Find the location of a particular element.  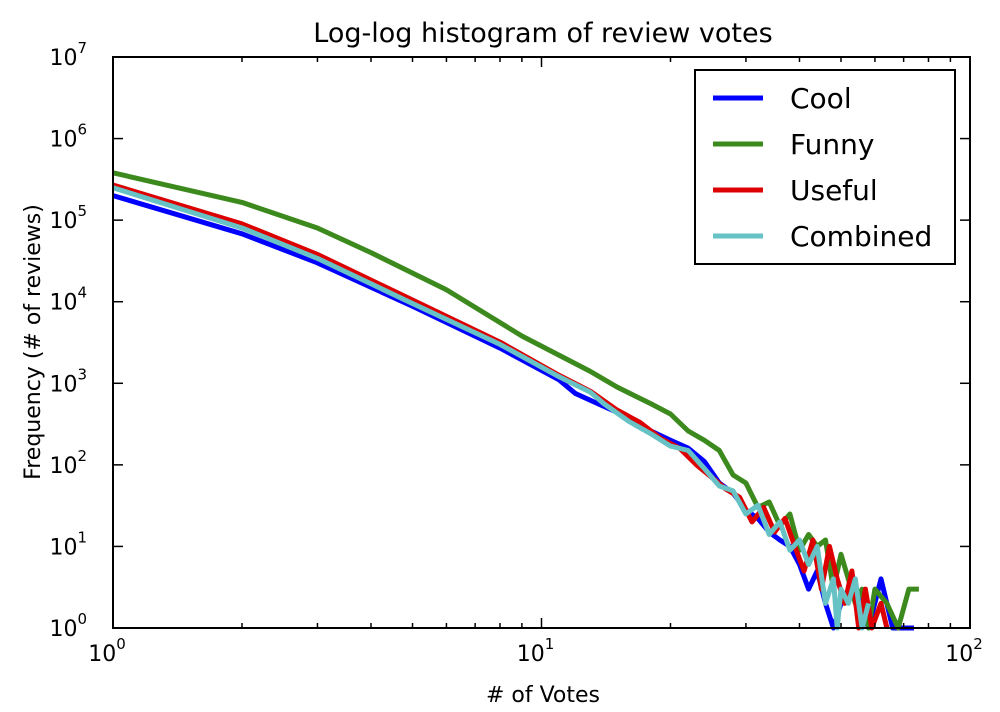

y-axis-label: Frequency (# of reviews) is located at coordinates (33, 342).